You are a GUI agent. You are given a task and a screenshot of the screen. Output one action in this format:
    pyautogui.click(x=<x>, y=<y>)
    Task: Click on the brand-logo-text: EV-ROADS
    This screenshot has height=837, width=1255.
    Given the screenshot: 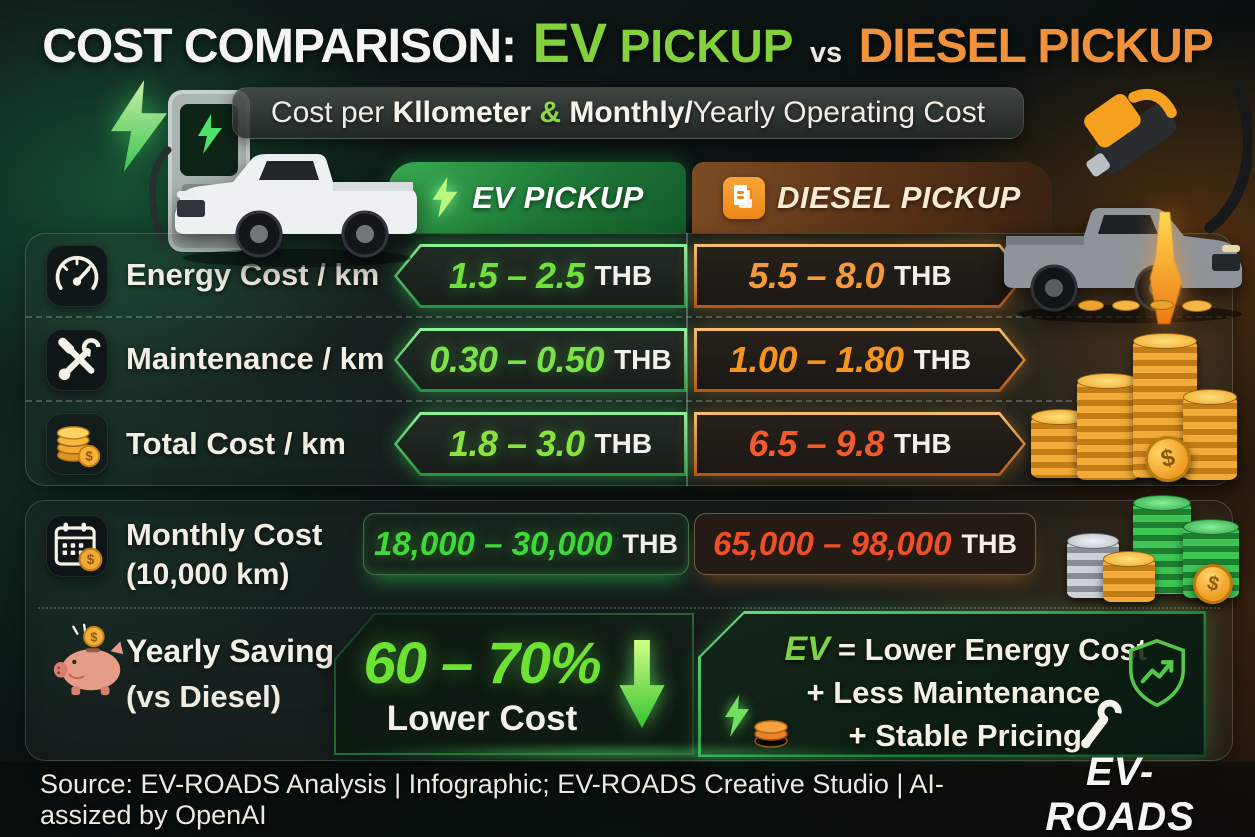 What is the action you would take?
    pyautogui.click(x=1120, y=793)
    